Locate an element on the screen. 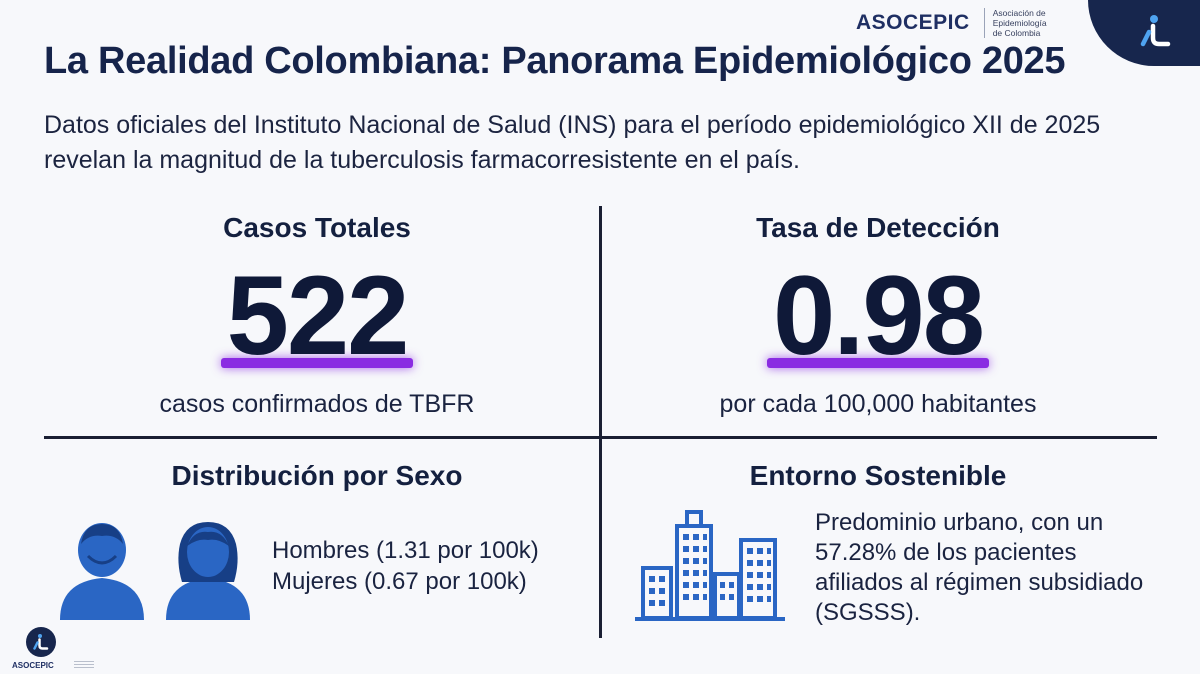 The width and height of the screenshot is (1200, 674). horizontal-divider is located at coordinates (600, 437).